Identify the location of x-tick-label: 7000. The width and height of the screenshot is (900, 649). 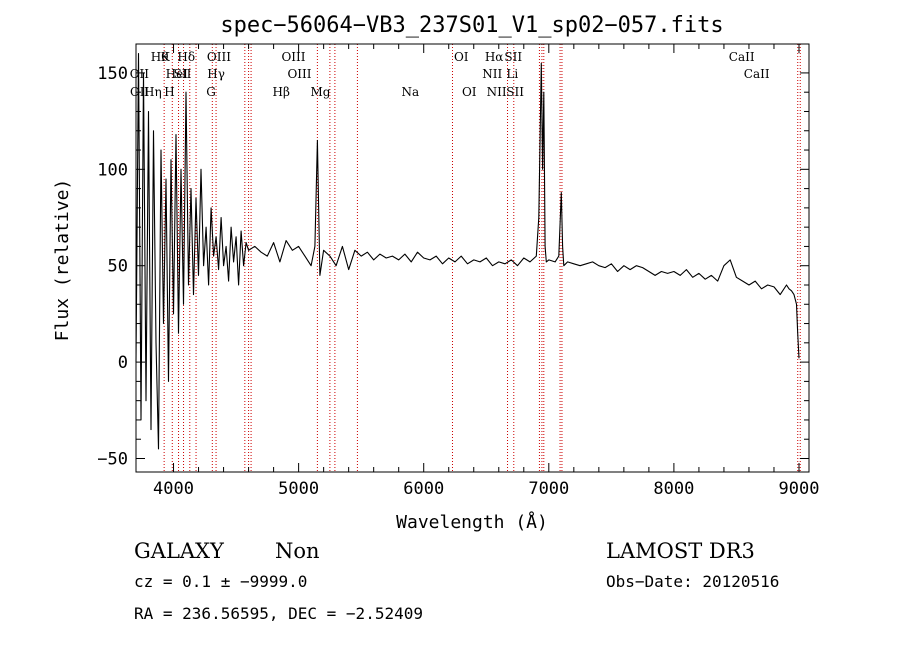
(548, 489).